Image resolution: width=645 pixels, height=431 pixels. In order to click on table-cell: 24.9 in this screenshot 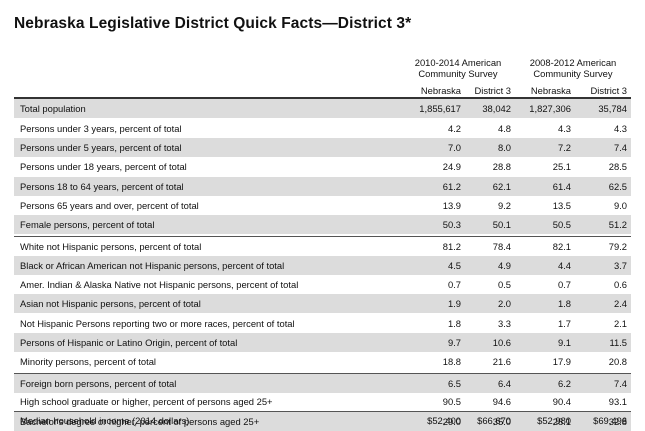, I will do `click(451, 166)`.